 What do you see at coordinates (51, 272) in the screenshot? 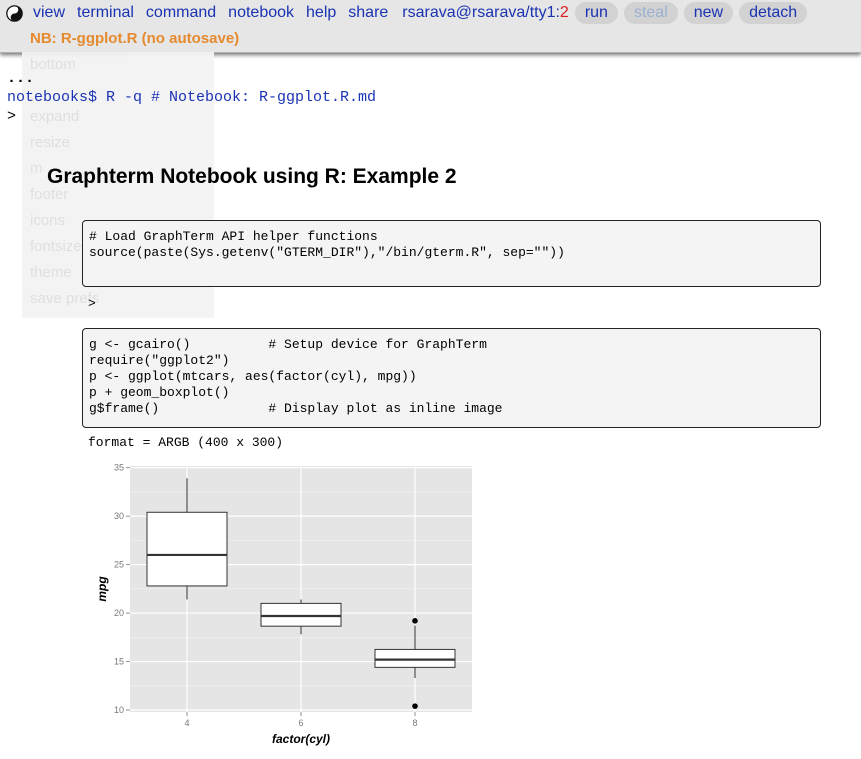
I see `ghost-item-theme: theme` at bounding box center [51, 272].